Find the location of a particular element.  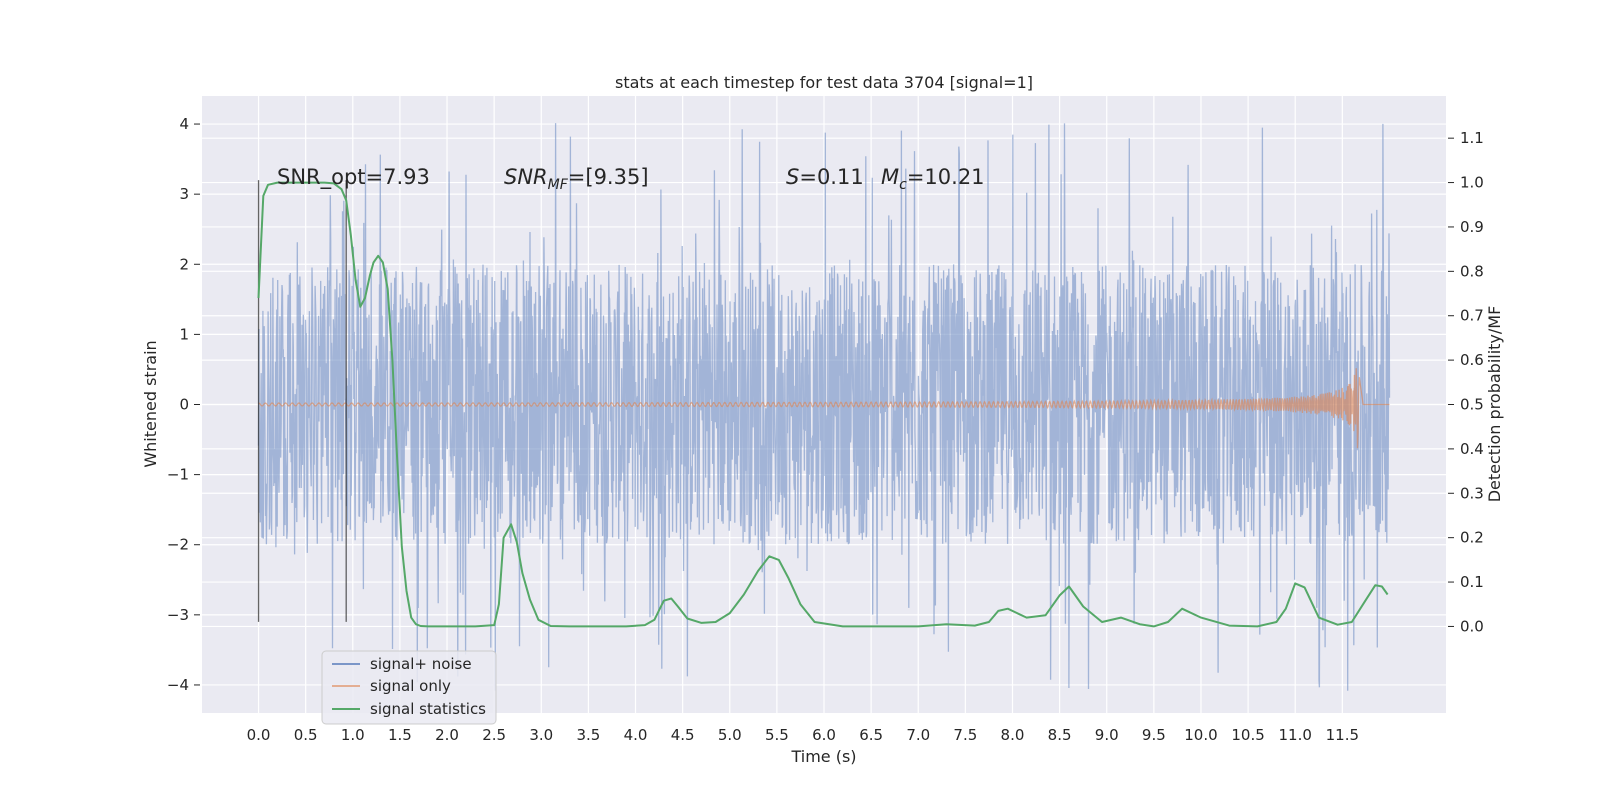

y-right-tick-label: 1.0 is located at coordinates (1472, 183).